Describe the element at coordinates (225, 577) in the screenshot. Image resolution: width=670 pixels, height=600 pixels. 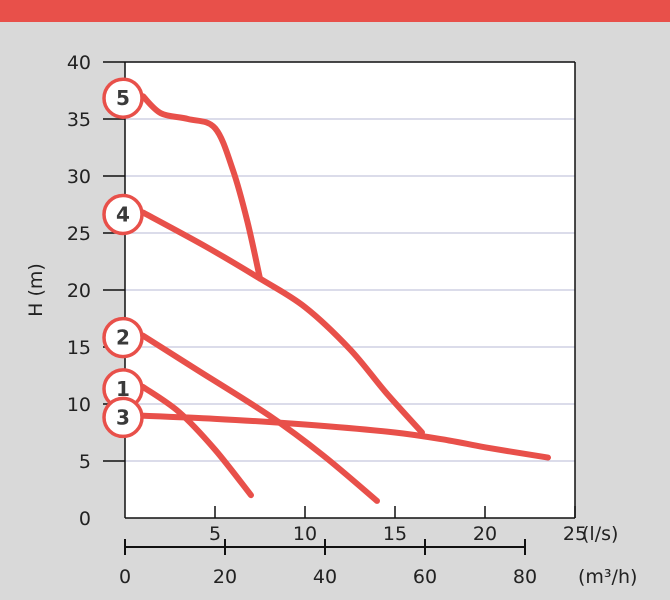
I see `secondary-x-tick-label: 20` at that location.